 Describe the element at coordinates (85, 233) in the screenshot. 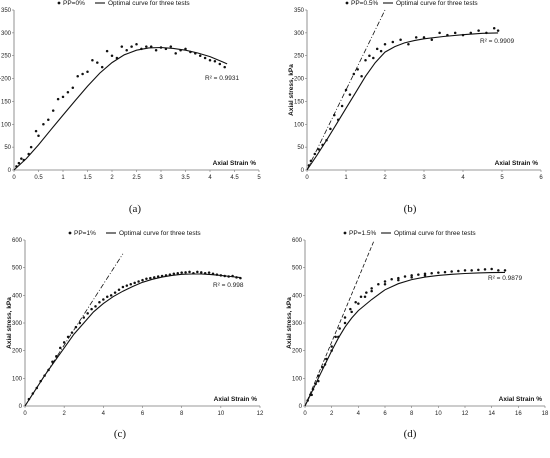

I see `legend-entry: PP=1%` at that location.